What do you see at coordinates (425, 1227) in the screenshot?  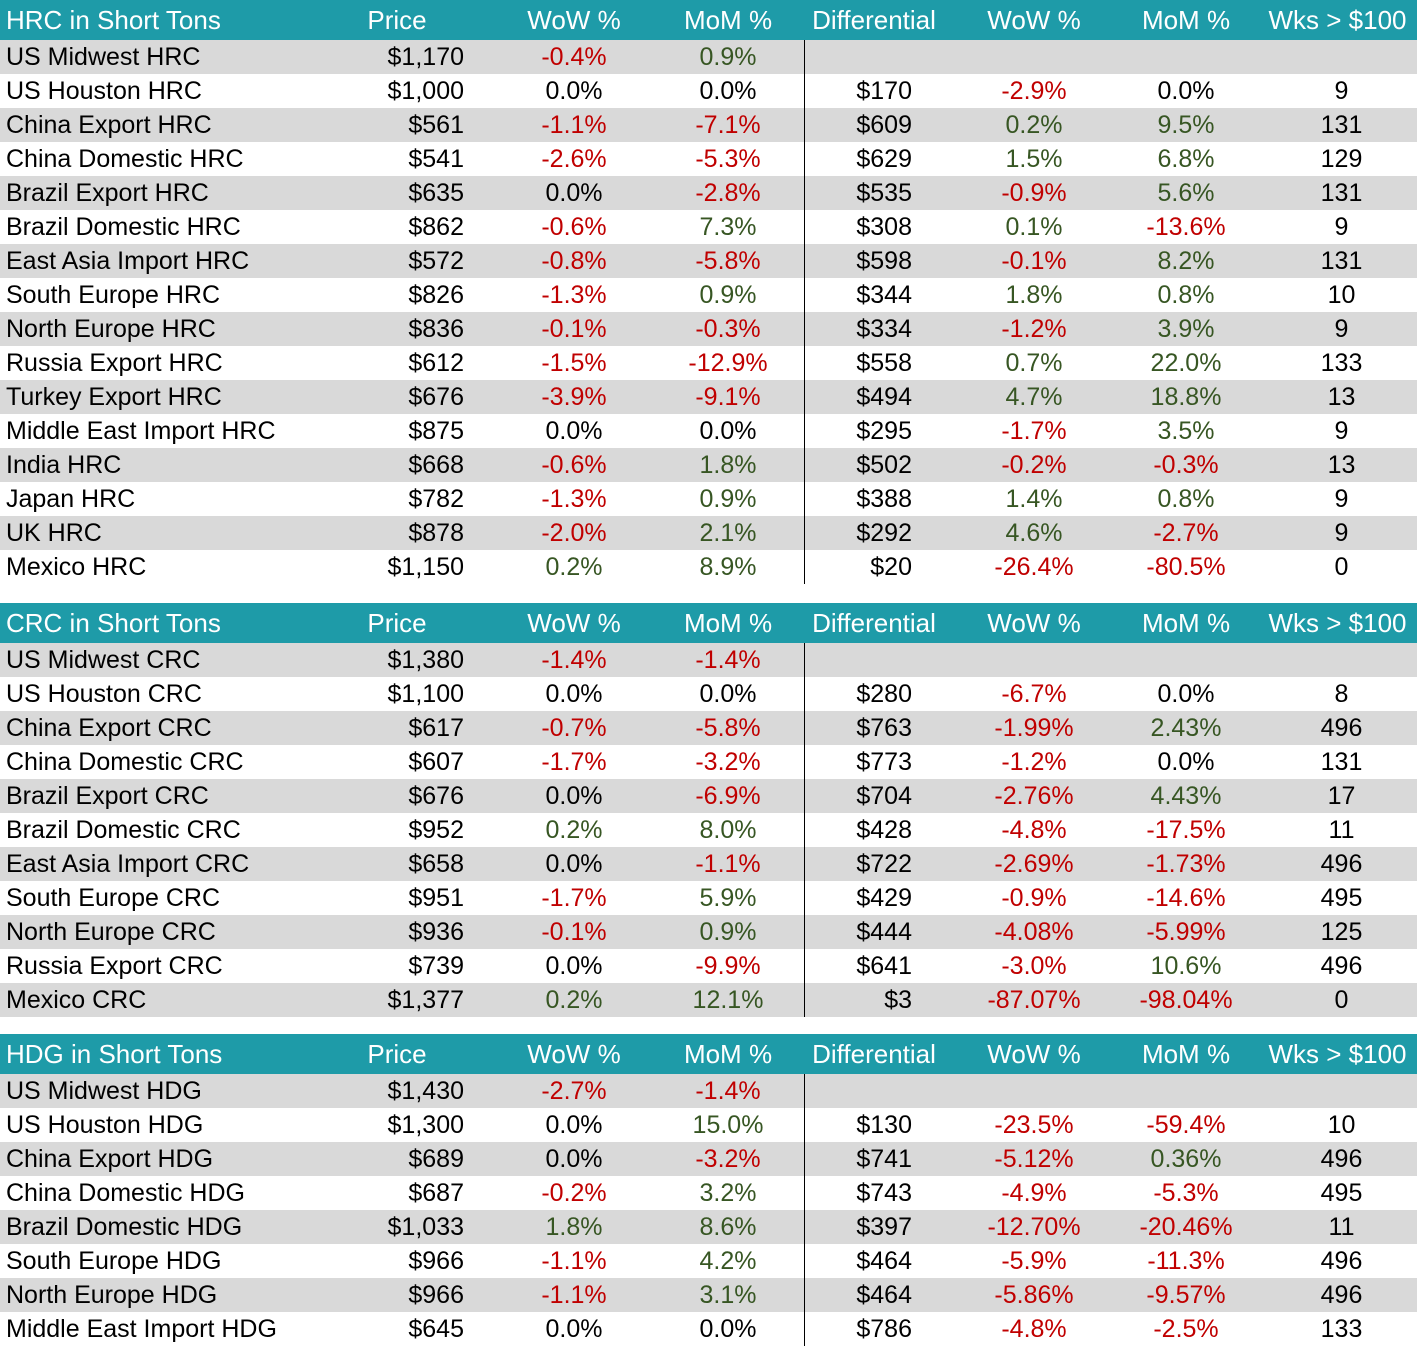 I see `price-value: $1,033` at bounding box center [425, 1227].